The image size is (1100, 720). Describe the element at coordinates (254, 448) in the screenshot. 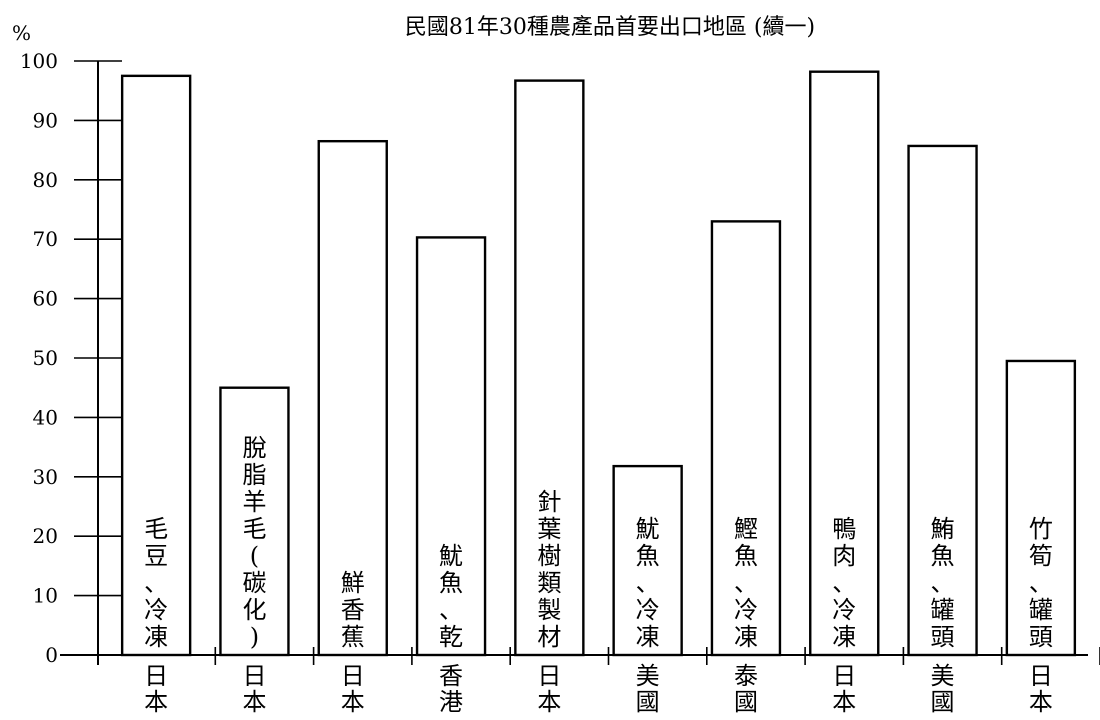

I see `bar-product-label-char: 脫` at that location.